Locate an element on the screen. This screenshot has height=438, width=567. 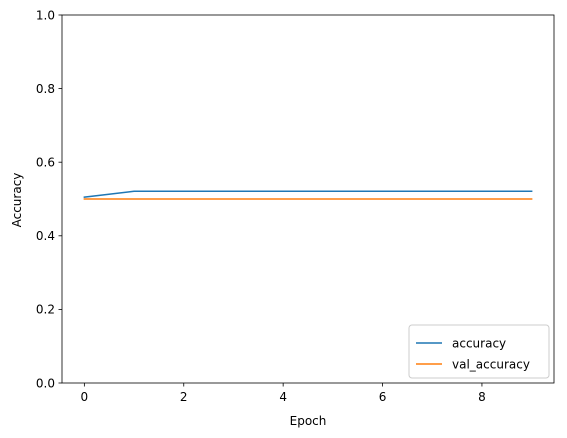
series-layer is located at coordinates (308, 195).